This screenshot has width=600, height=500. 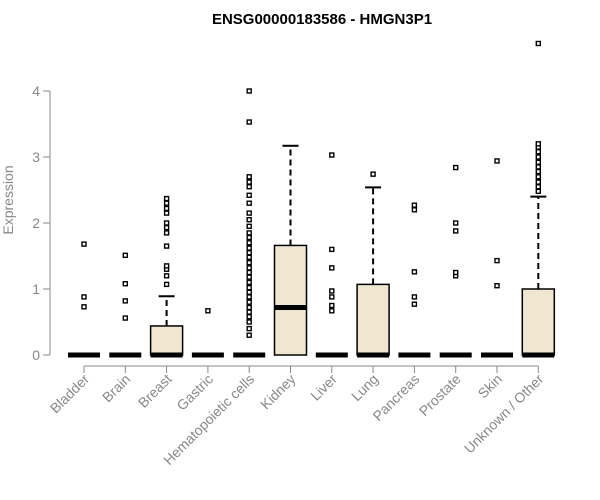 What do you see at coordinates (41, 223) in the screenshot?
I see `y-axis: 0 1 2 3 4` at bounding box center [41, 223].